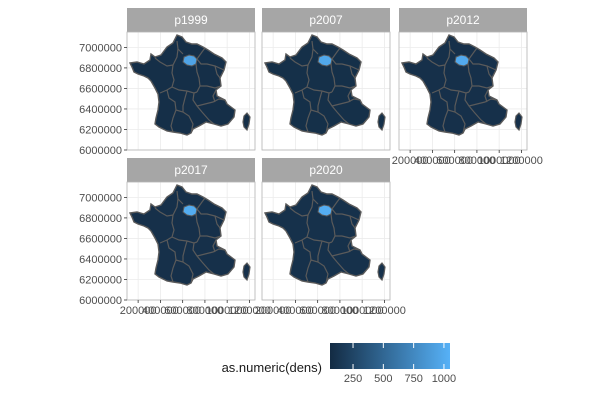  Describe the element at coordinates (390, 356) in the screenshot. I see `legend-colorbar` at that location.